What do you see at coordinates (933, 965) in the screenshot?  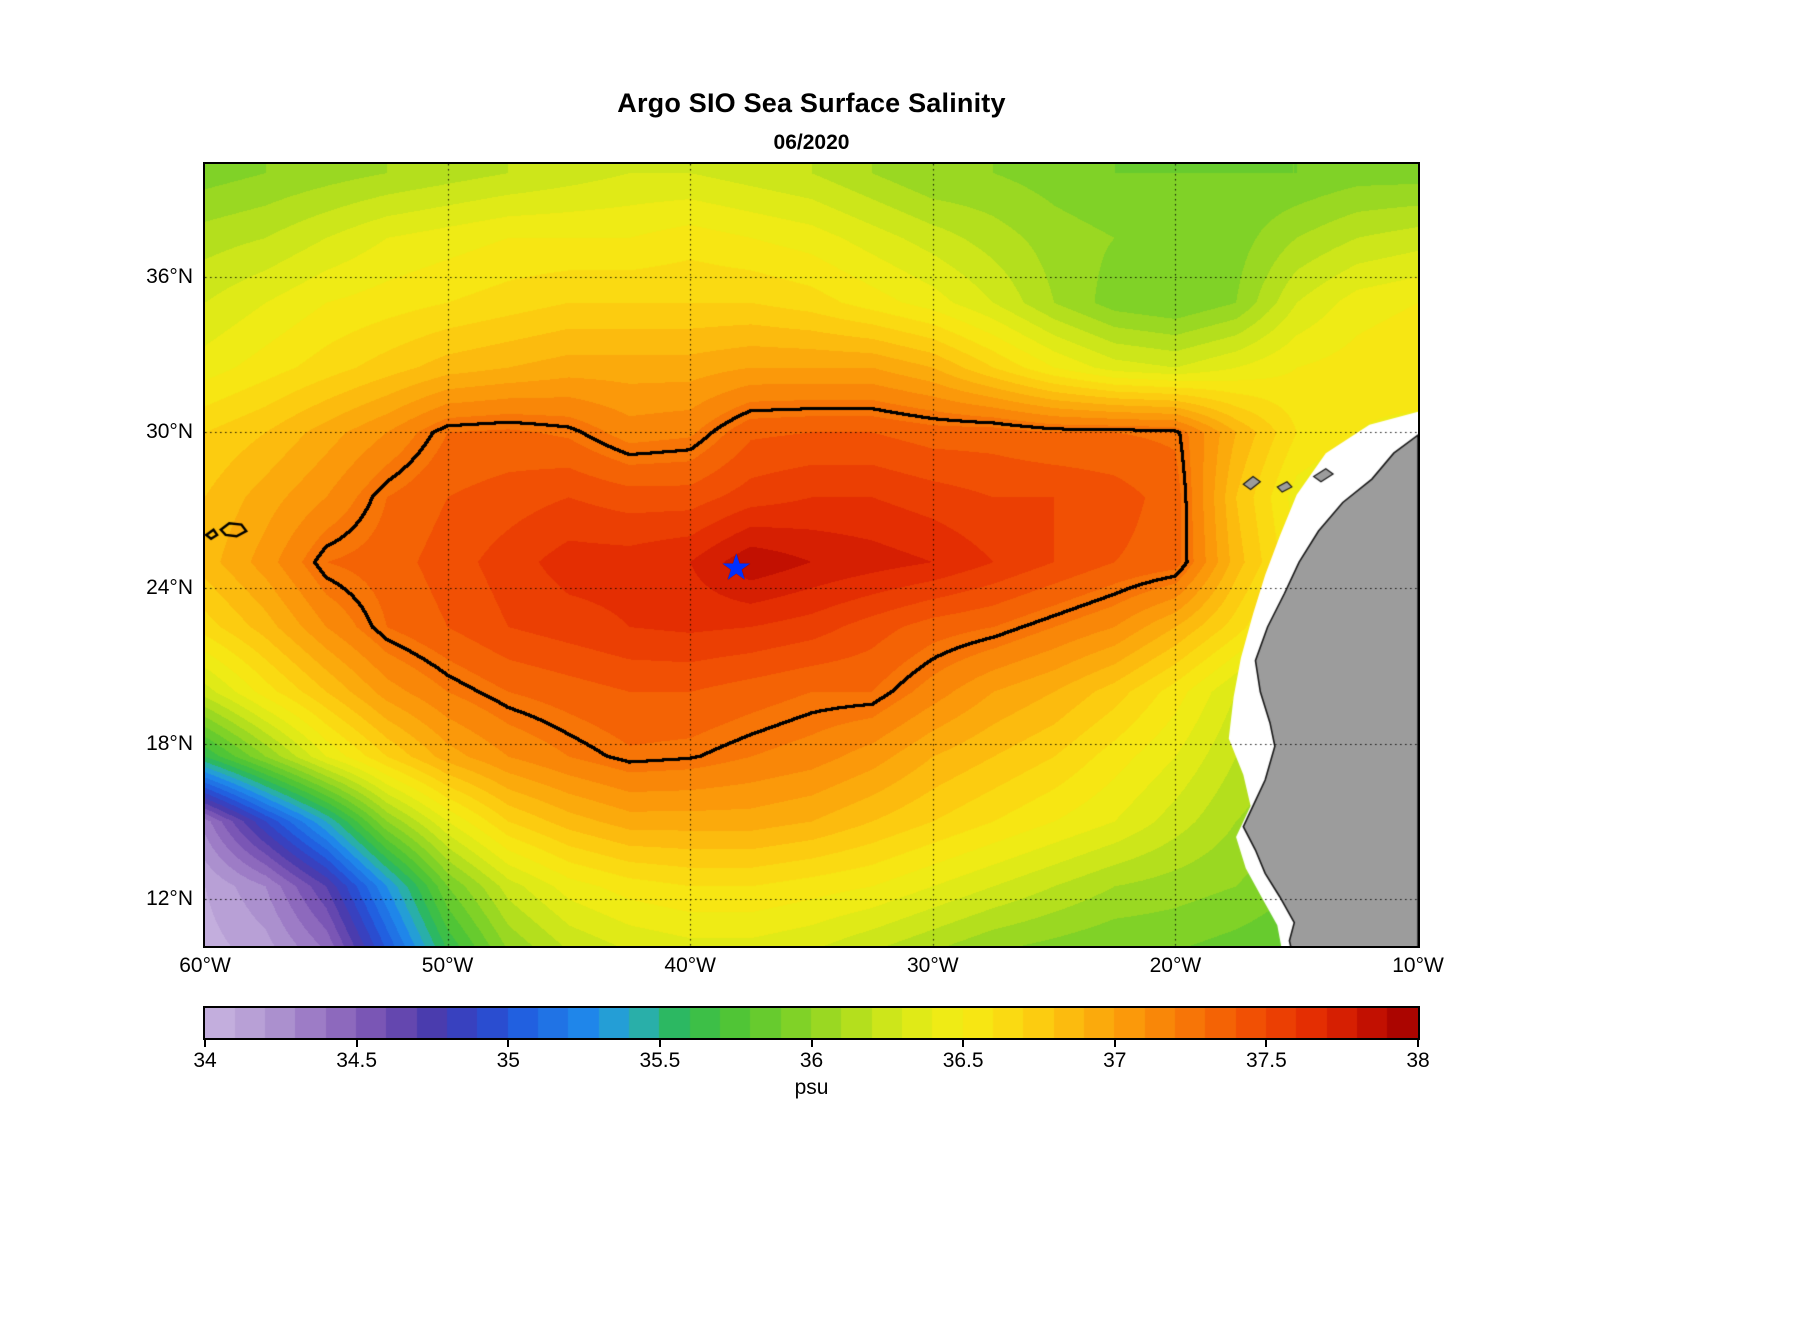 I see `x-axis-tick-label: 30°W` at bounding box center [933, 965].